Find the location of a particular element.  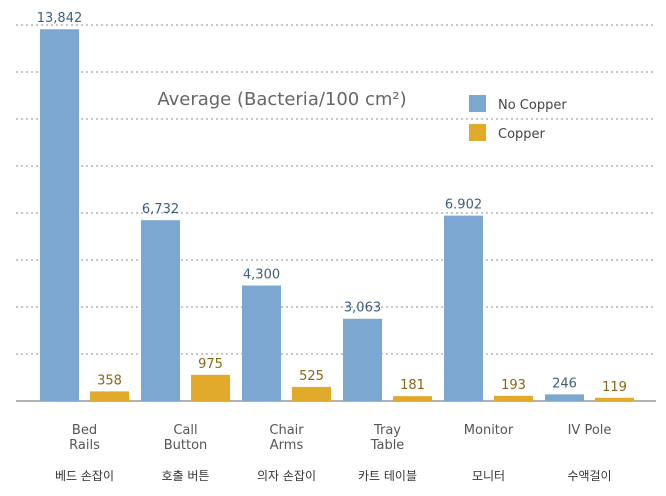

bar-value-label: 6.902 is located at coordinates (463, 205).